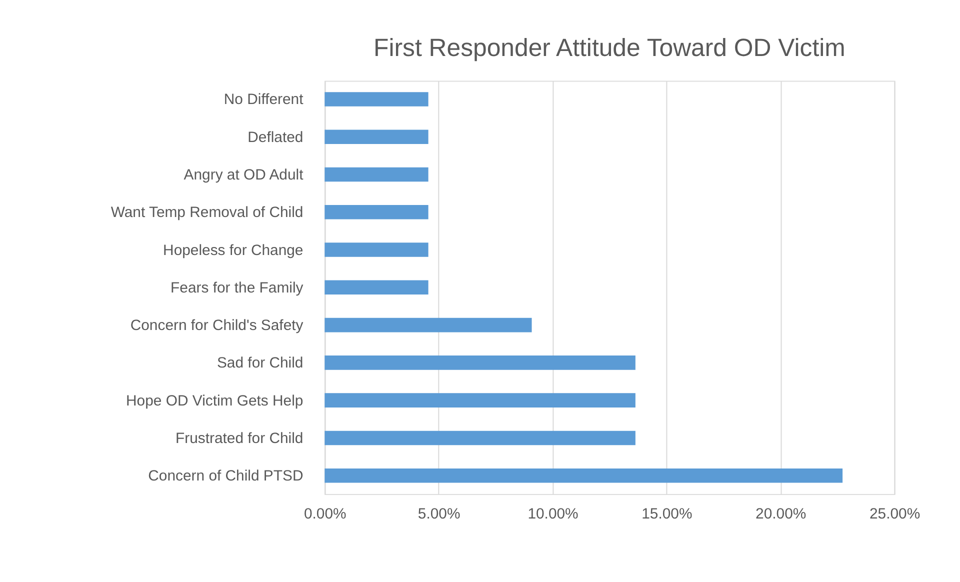 This screenshot has width=960, height=582. What do you see at coordinates (667, 513) in the screenshot?
I see `x-tick-label: 15.00%` at bounding box center [667, 513].